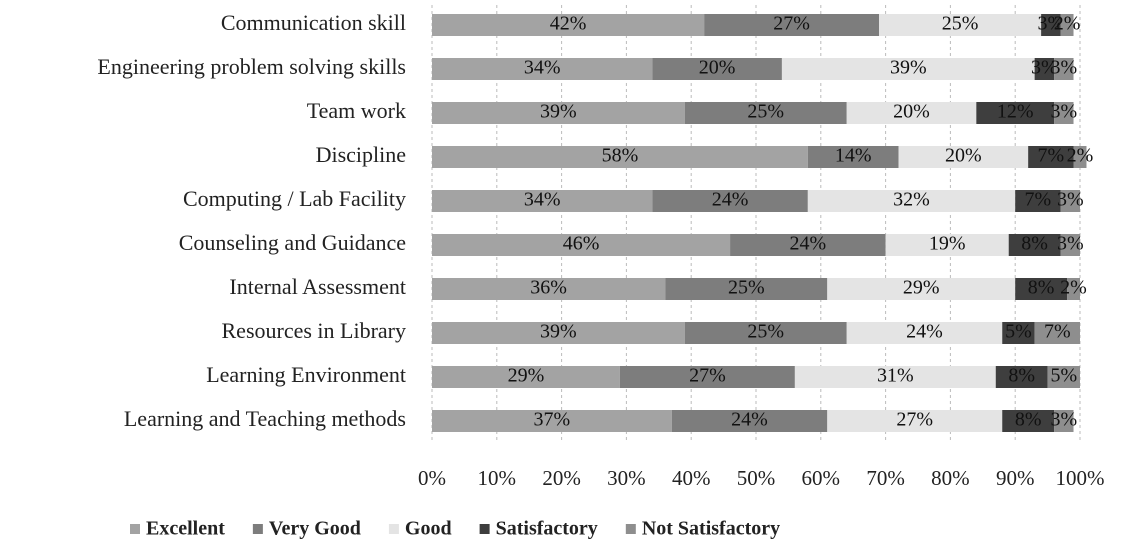 The width and height of the screenshot is (1128, 548). What do you see at coordinates (691, 478) in the screenshot?
I see `x-tick-label: 40%` at bounding box center [691, 478].